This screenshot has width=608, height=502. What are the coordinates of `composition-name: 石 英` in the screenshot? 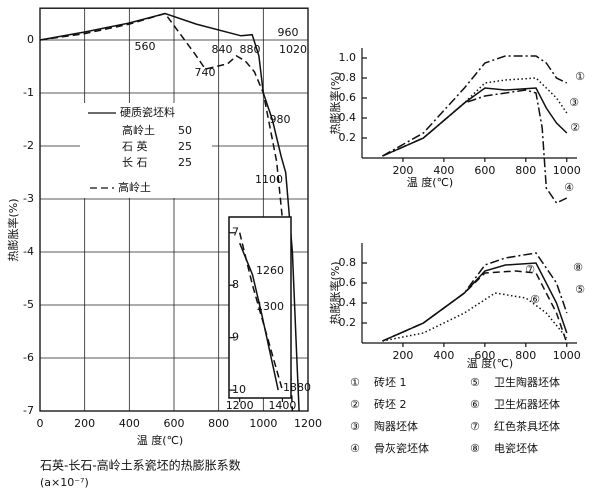 It's located at (135, 146).